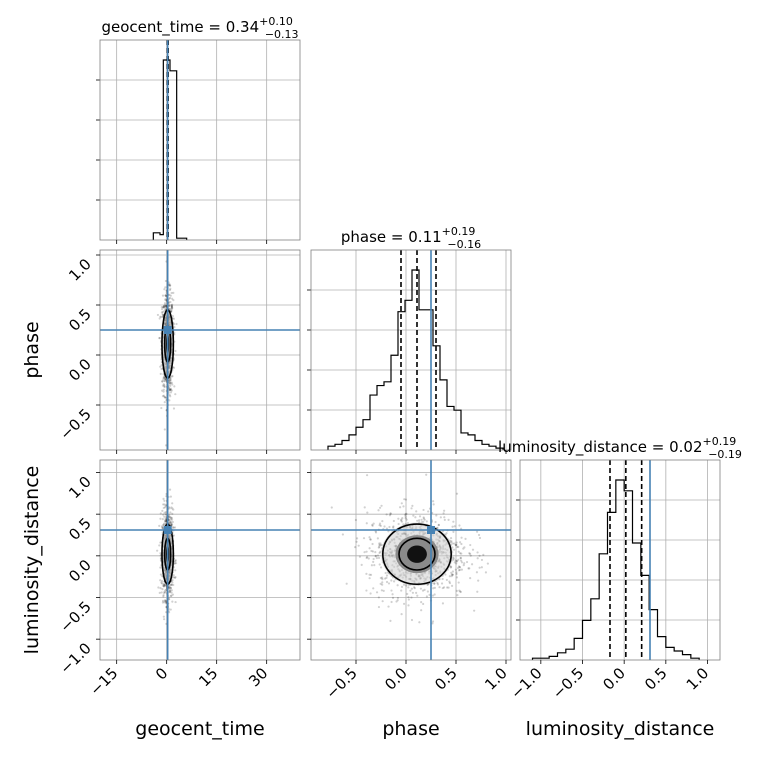 The width and height of the screenshot is (760, 760). Describe the element at coordinates (409, 351) in the screenshot. I see `panel-phase-phase` at that location.